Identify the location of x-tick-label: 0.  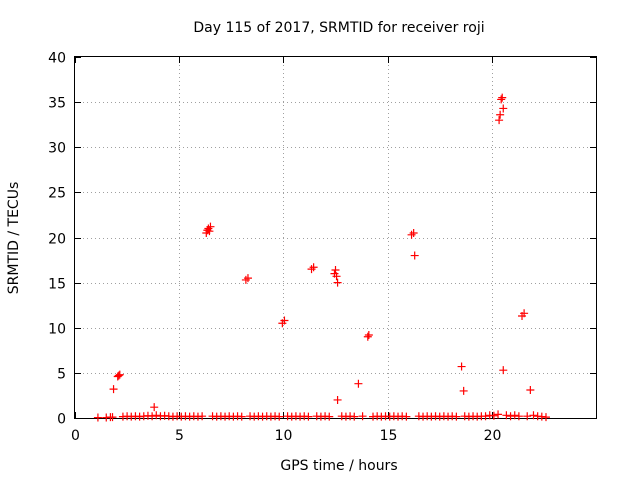
(75, 436).